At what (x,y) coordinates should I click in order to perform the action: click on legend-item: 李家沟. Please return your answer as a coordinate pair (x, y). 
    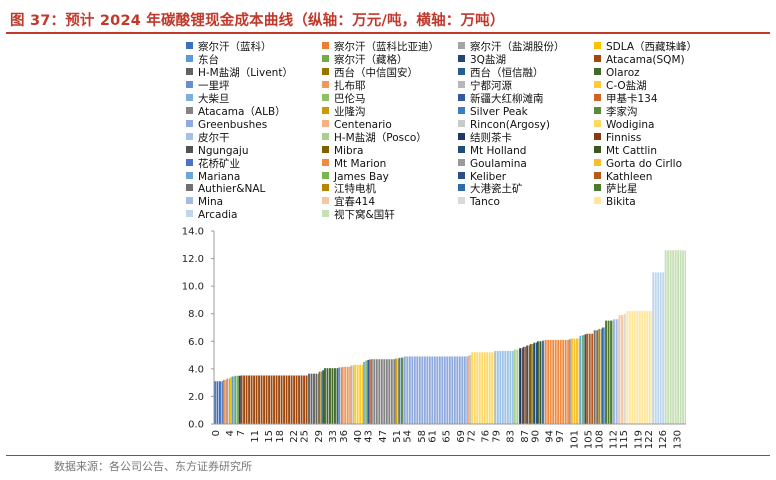
    Looking at the image, I should click on (616, 112).